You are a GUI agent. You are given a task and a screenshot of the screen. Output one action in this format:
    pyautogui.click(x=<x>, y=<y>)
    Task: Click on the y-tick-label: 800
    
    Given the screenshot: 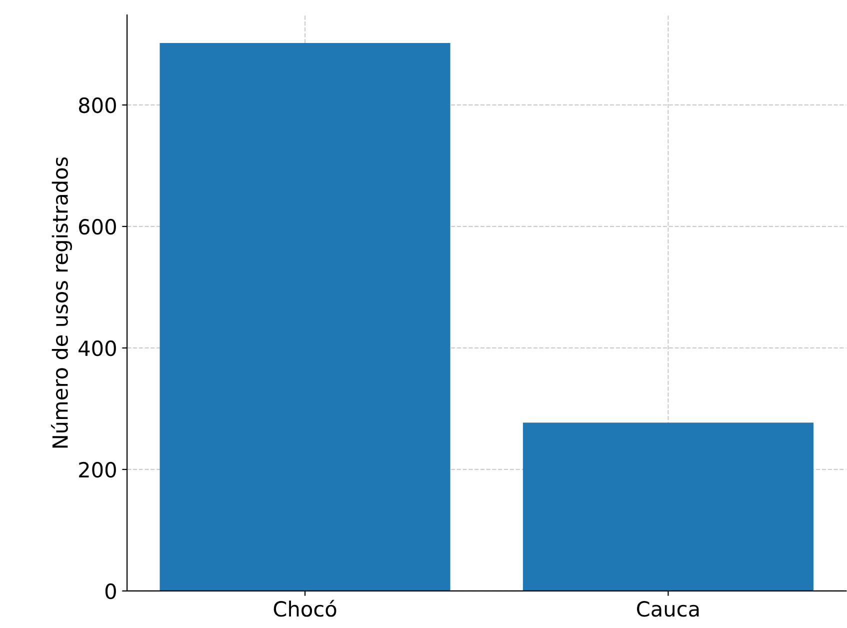 What is the action you would take?
    pyautogui.click(x=97, y=105)
    